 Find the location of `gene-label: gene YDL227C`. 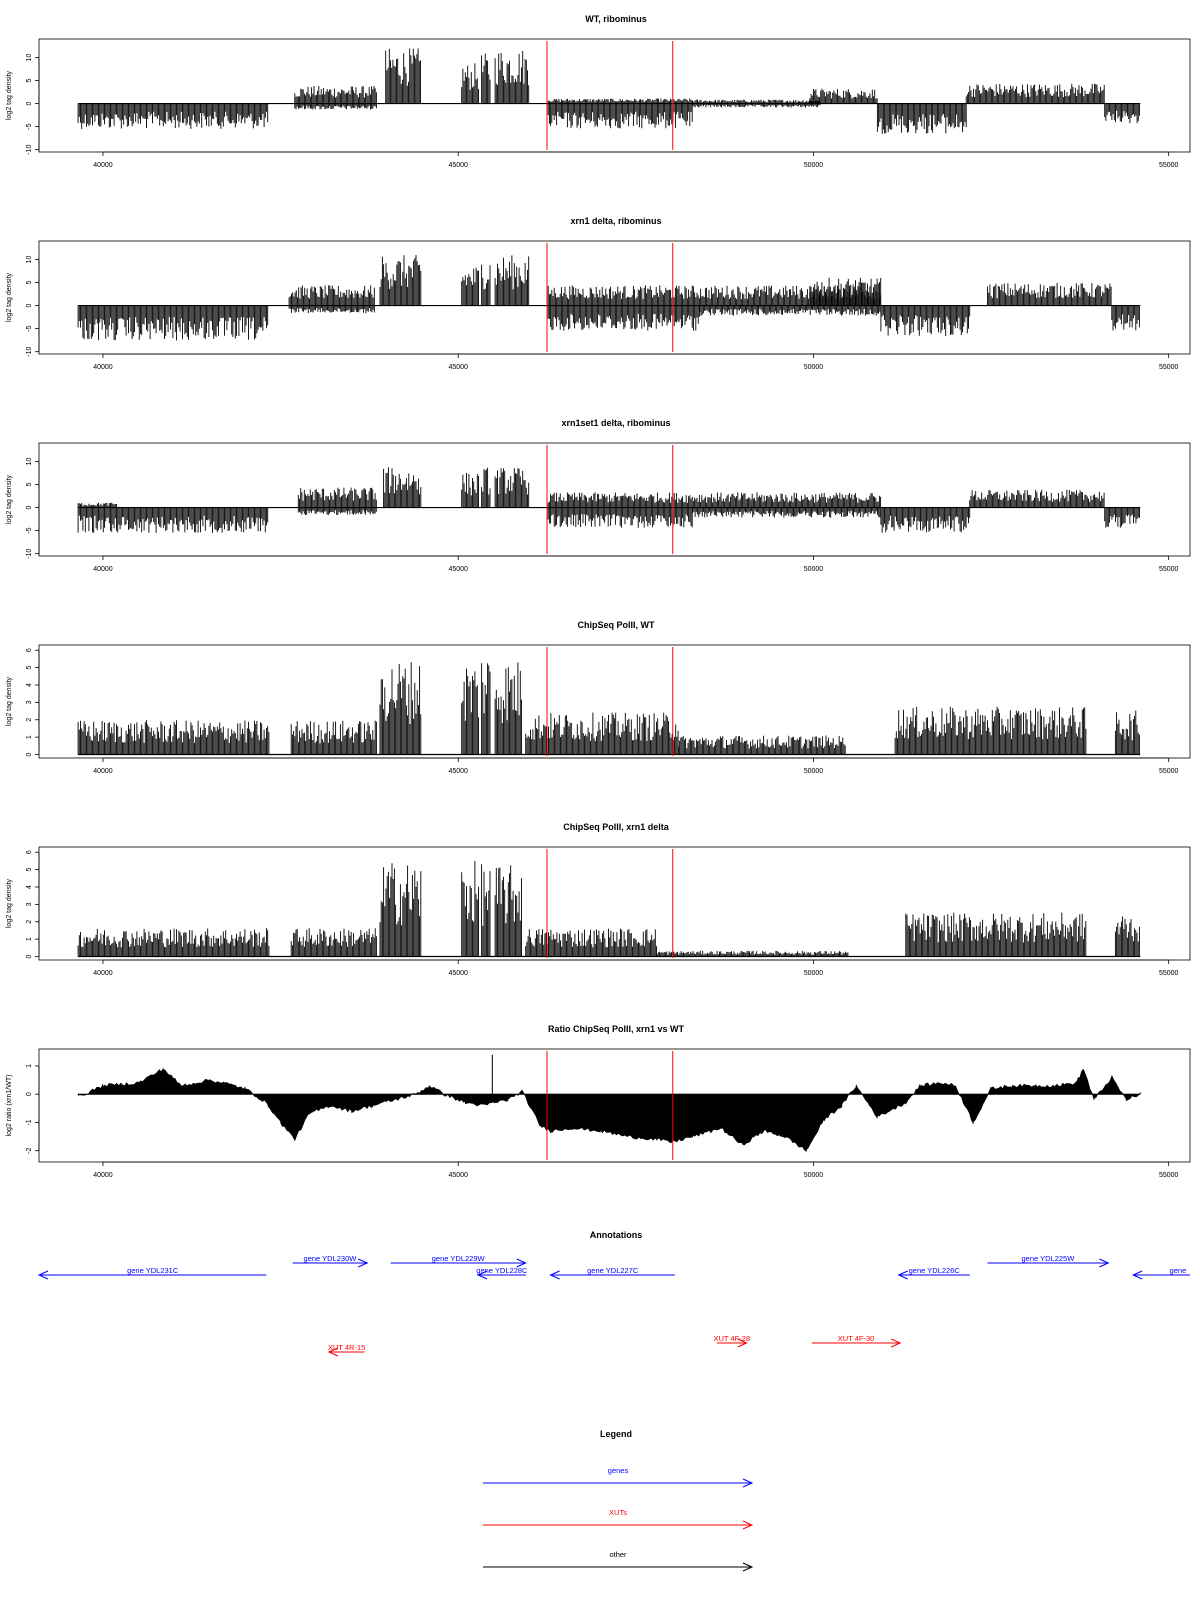

gene-label: gene YDL227C is located at coordinates (613, 1270).